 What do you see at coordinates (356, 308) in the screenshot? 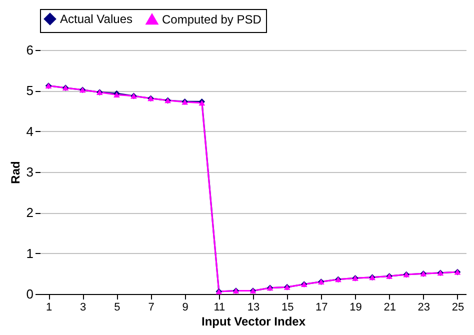
I see `x-tick-label: 19` at bounding box center [356, 308].